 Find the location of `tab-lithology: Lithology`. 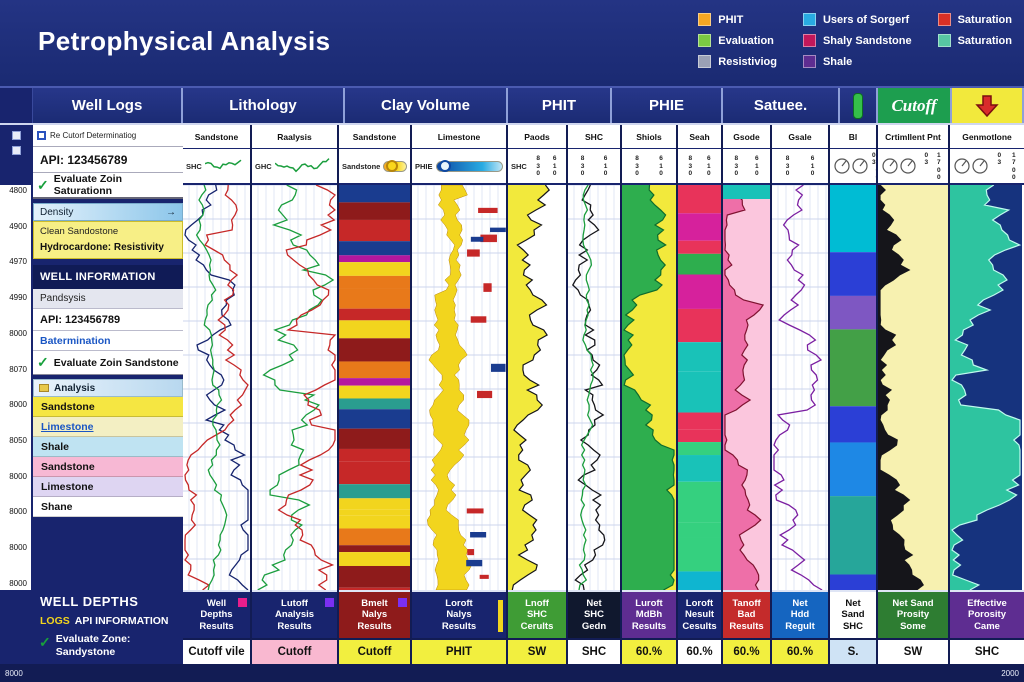

tab-lithology: Lithology is located at coordinates (264, 105).